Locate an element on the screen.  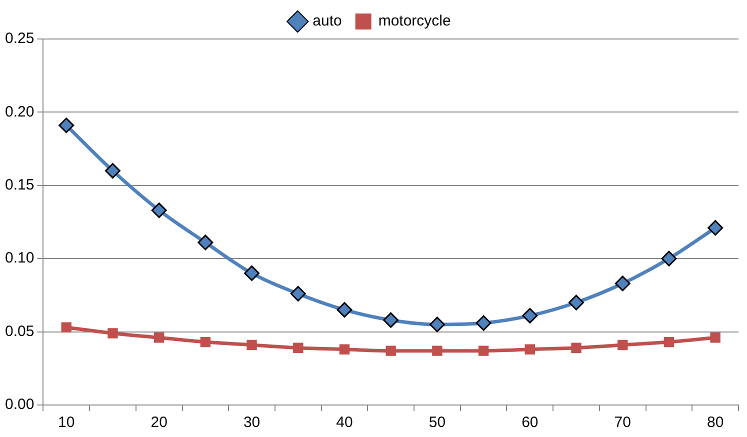
y-tick-label: 0.05 is located at coordinates (19, 331).